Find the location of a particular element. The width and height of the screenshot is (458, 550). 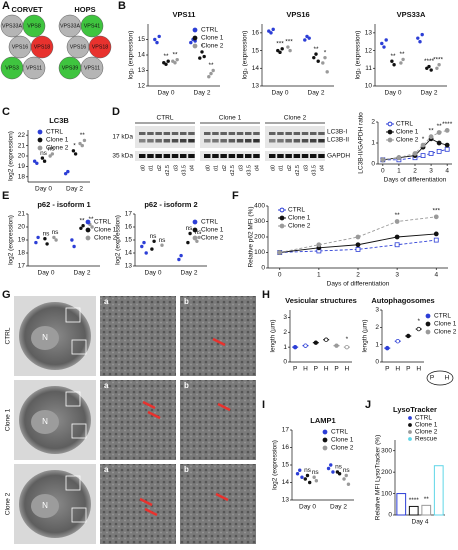

lane-label: d3 is located at coordinates (241, 168).